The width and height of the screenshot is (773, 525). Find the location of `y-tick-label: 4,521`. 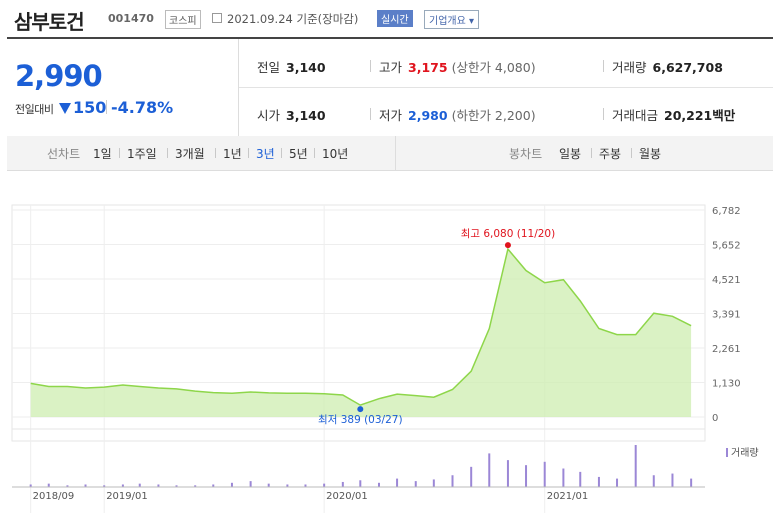

y-tick-label: 4,521 is located at coordinates (726, 280).